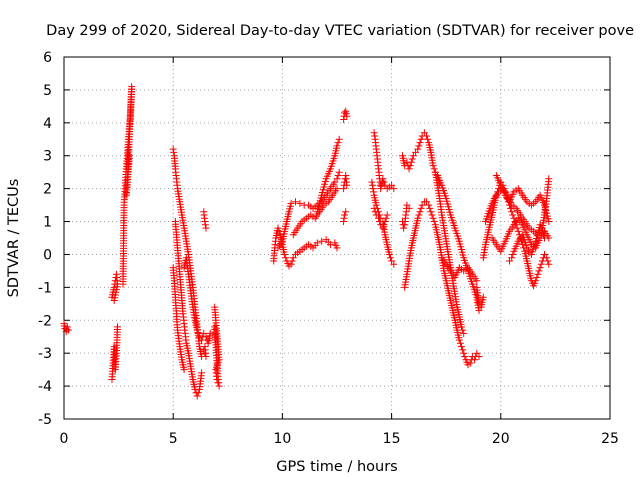 This screenshot has width=640, height=480. I want to click on y-tick-label: -4, so click(45, 387).